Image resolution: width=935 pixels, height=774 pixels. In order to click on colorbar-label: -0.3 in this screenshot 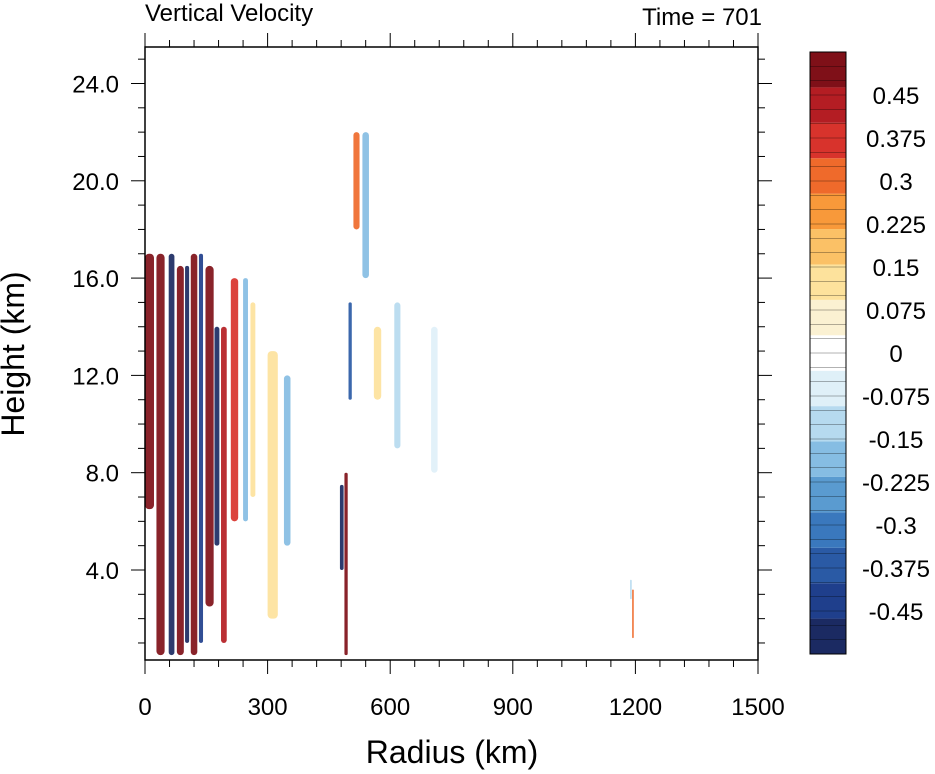, I will do `click(895, 526)`.